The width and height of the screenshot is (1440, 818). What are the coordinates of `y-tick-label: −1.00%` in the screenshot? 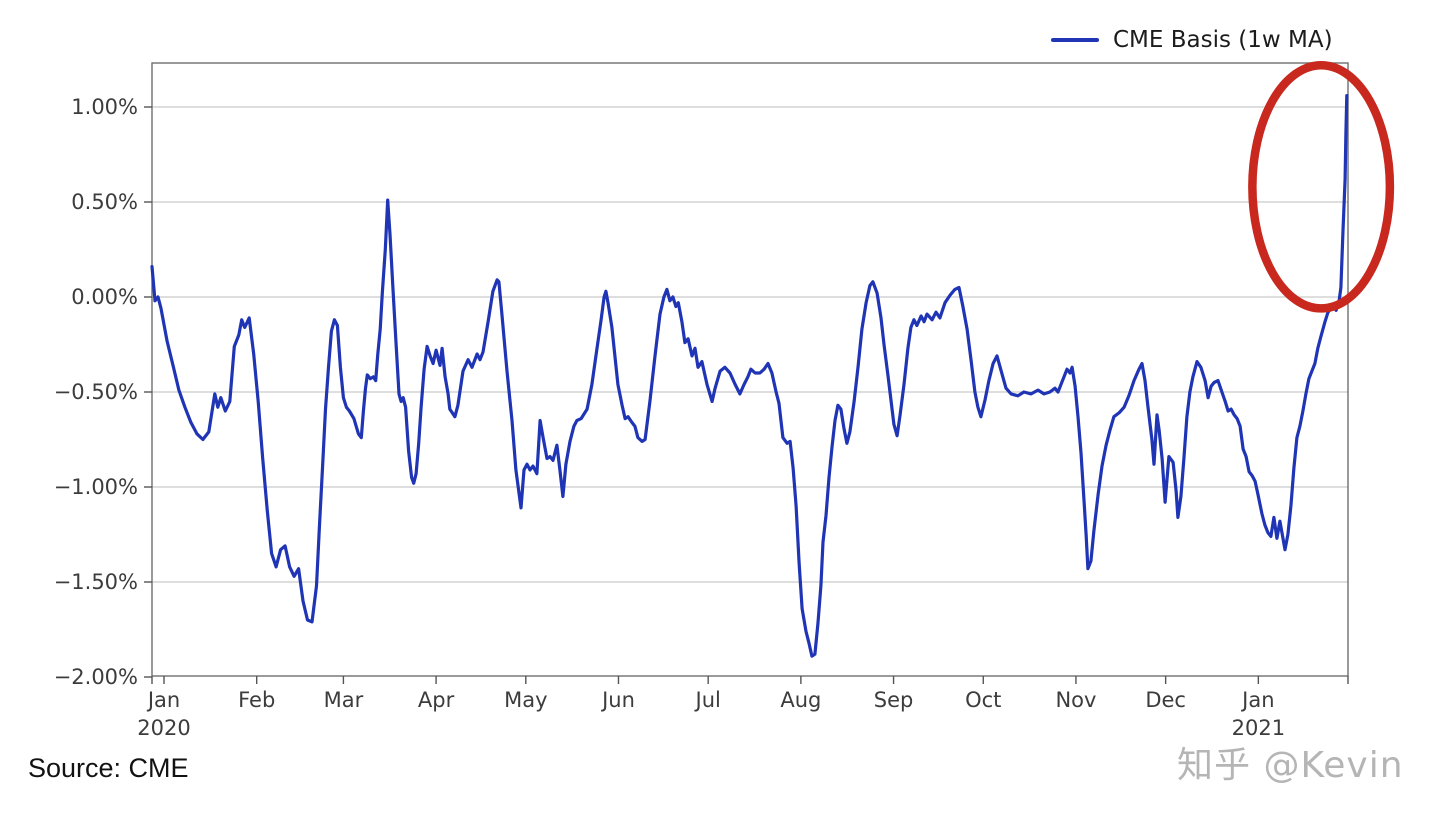 It's located at (96, 487).